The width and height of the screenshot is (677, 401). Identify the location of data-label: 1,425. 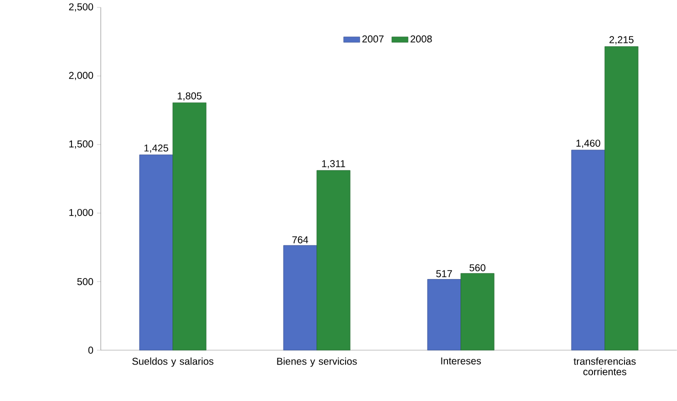
(156, 148).